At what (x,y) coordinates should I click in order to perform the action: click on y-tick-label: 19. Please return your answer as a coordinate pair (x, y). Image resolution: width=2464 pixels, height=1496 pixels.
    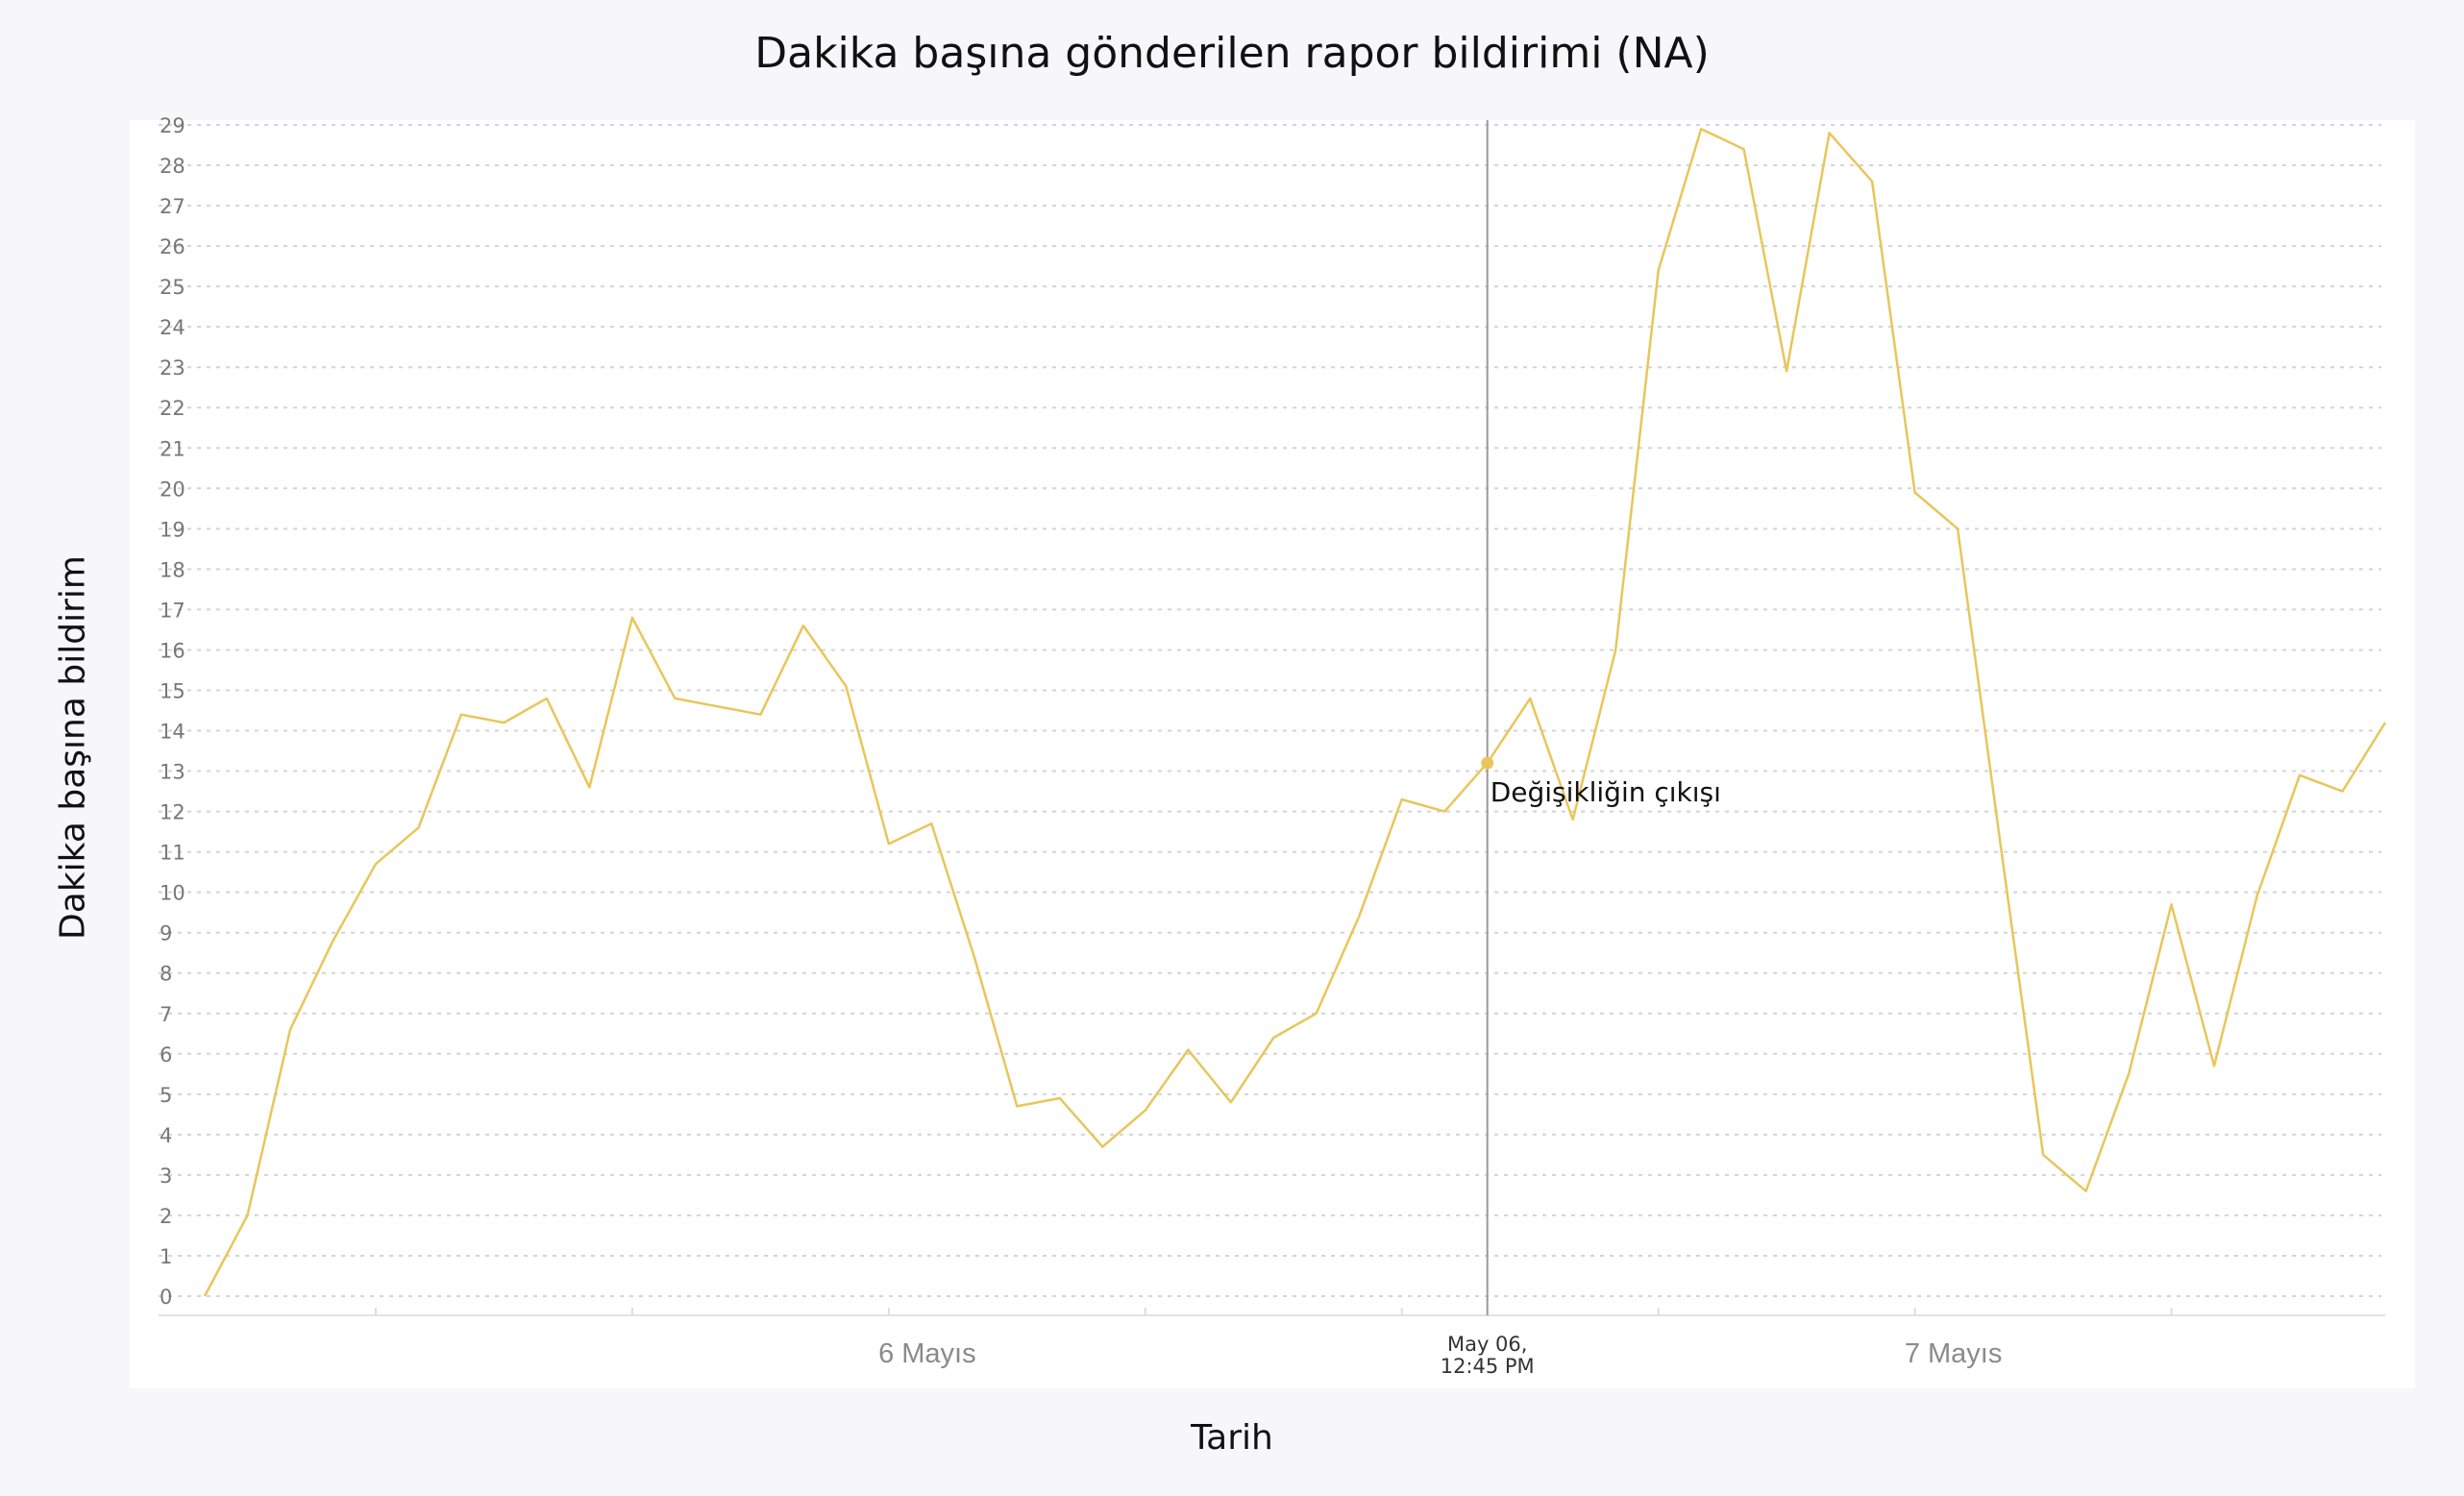
    Looking at the image, I should click on (172, 529).